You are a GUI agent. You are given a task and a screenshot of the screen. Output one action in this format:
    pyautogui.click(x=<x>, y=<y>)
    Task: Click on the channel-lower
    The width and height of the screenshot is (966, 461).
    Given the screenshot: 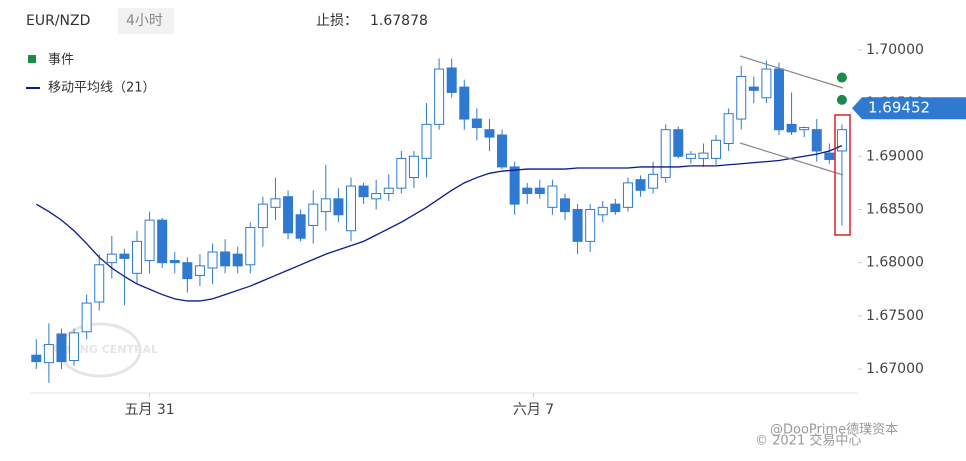 What is the action you would take?
    pyautogui.click(x=791, y=159)
    